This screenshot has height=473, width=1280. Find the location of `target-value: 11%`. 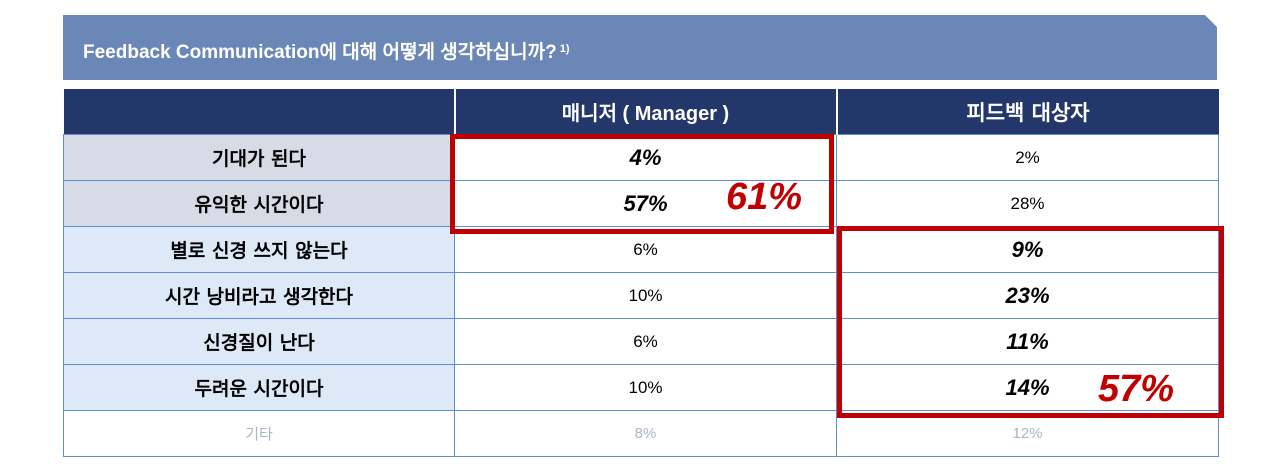

target-value: 11% is located at coordinates (1027, 341).